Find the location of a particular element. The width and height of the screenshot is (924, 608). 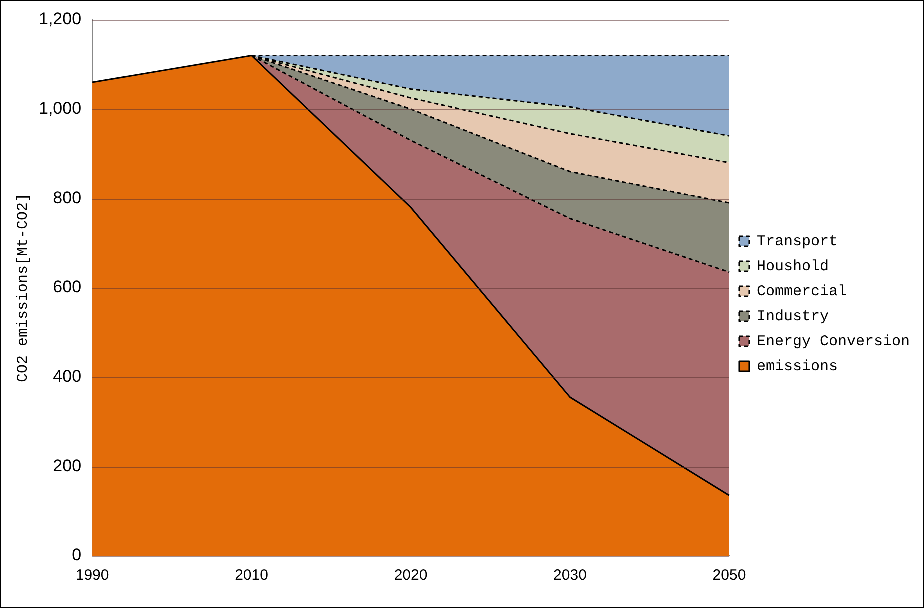

x-tick-label: 2050 is located at coordinates (729, 575).